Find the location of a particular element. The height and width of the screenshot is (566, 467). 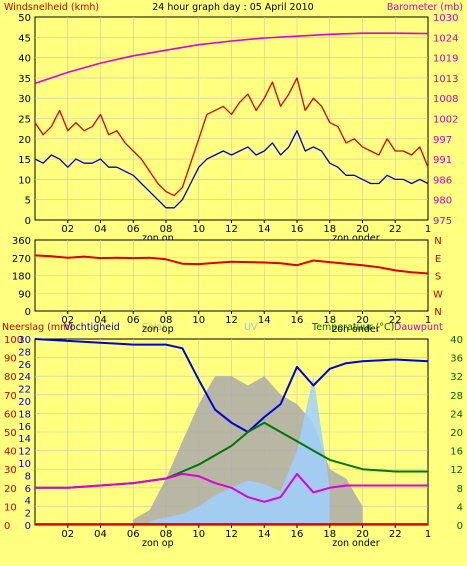

humidity-ytick-label: 20 is located at coordinates (24, 402).